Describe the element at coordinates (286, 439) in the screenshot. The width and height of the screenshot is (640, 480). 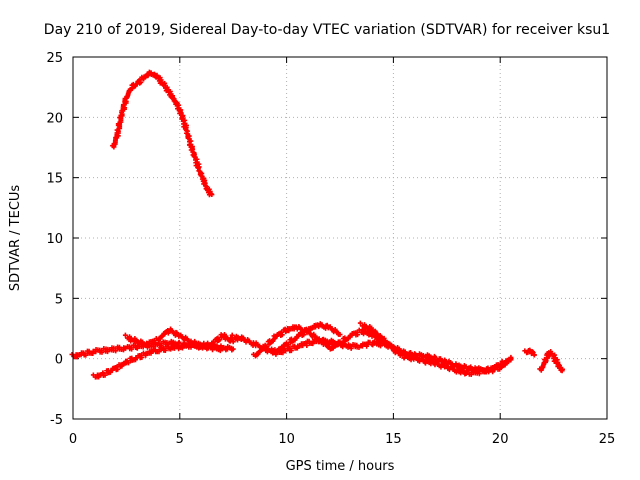
I see `x-tick-label: 10` at that location.